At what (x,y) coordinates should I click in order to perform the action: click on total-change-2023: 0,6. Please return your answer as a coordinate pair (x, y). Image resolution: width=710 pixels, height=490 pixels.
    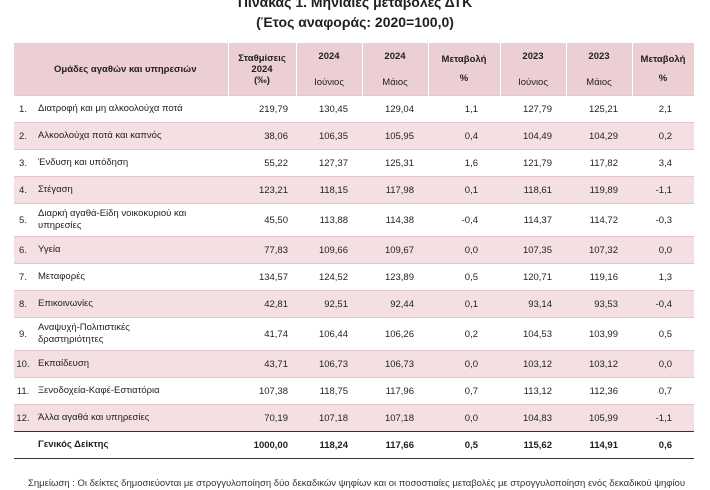
    Looking at the image, I should click on (663, 445).